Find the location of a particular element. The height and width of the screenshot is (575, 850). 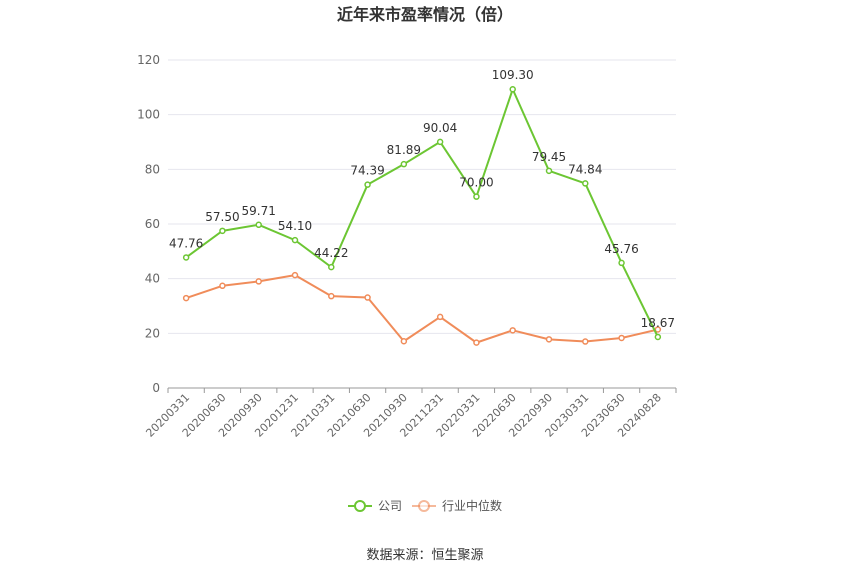

data-label: 81.89 is located at coordinates (404, 150).